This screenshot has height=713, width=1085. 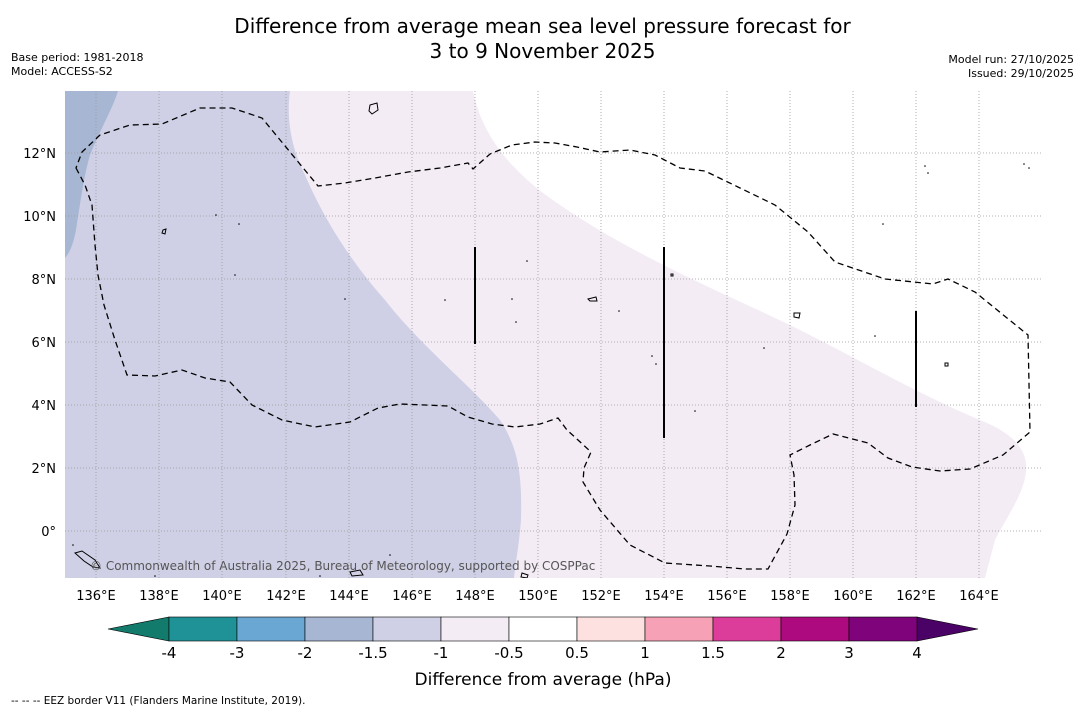 I want to click on lat-tick-12: 12°N, so click(x=39, y=154).